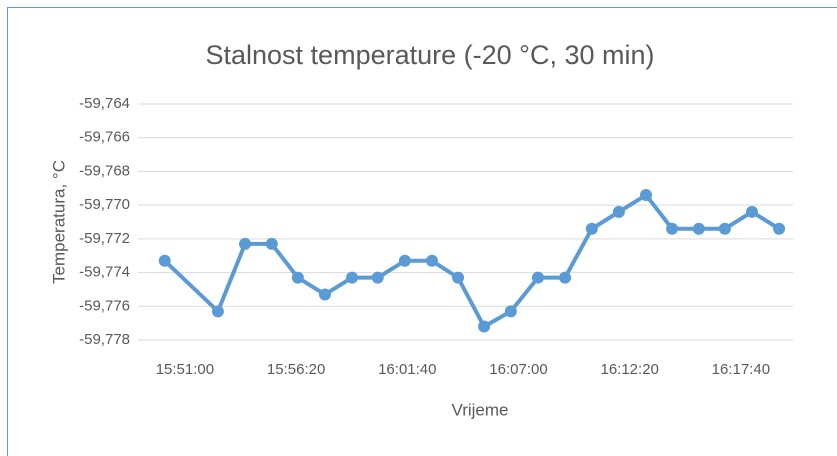  I want to click on x-tick-label: 16:17:40, so click(741, 369).